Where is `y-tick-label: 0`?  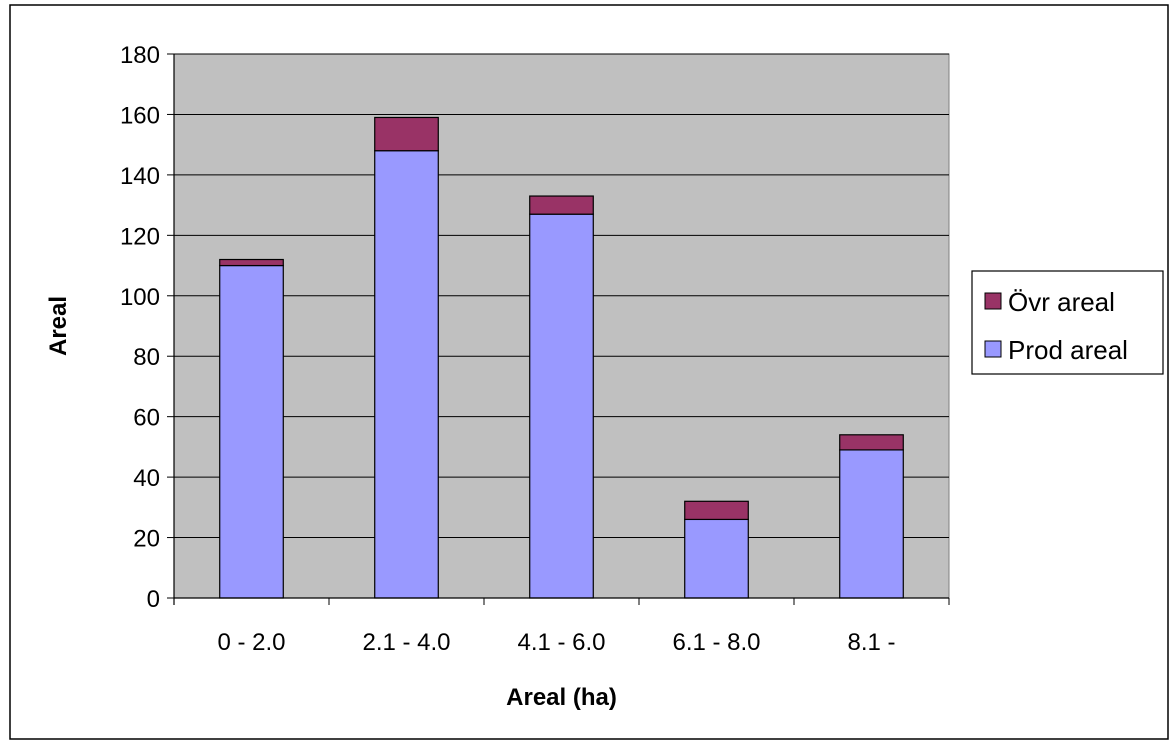 y-tick-label: 0 is located at coordinates (153, 599).